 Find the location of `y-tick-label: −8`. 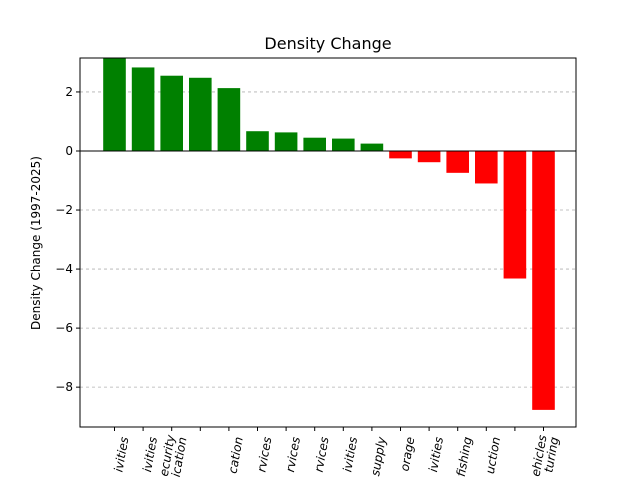

y-tick-label: −8 is located at coordinates (64, 387).